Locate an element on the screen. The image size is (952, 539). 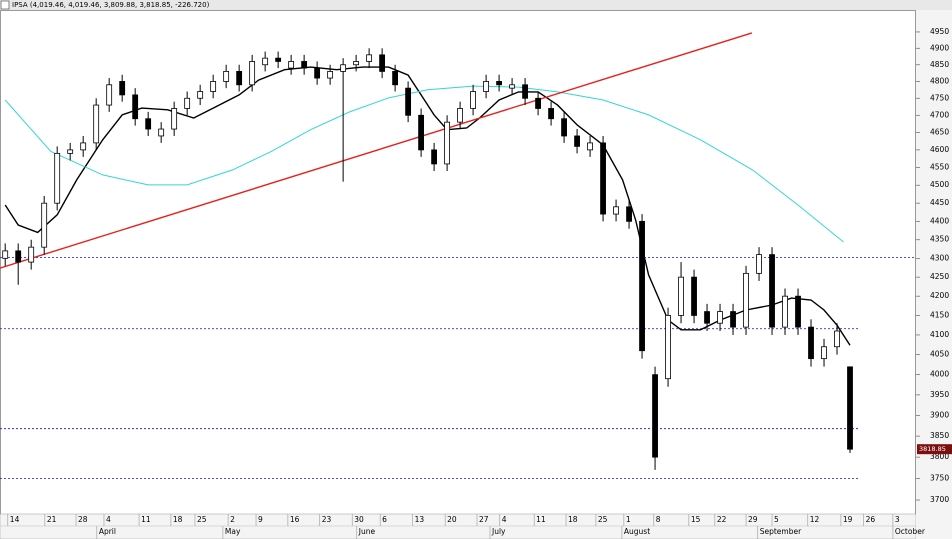
x-tick-label: 15 is located at coordinates (696, 519).